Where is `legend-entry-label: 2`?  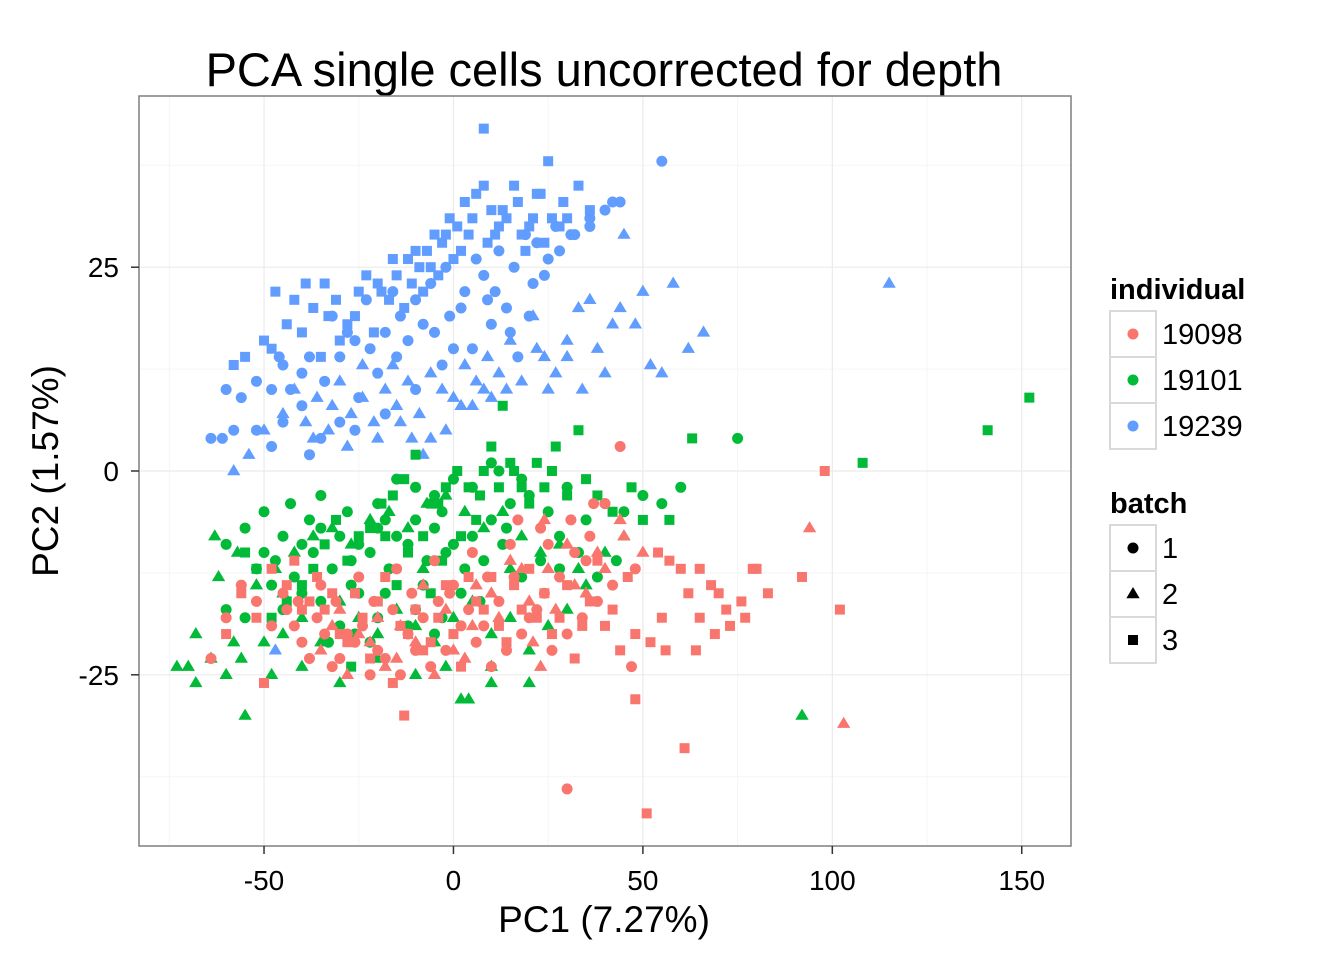 legend-entry-label: 2 is located at coordinates (1170, 595).